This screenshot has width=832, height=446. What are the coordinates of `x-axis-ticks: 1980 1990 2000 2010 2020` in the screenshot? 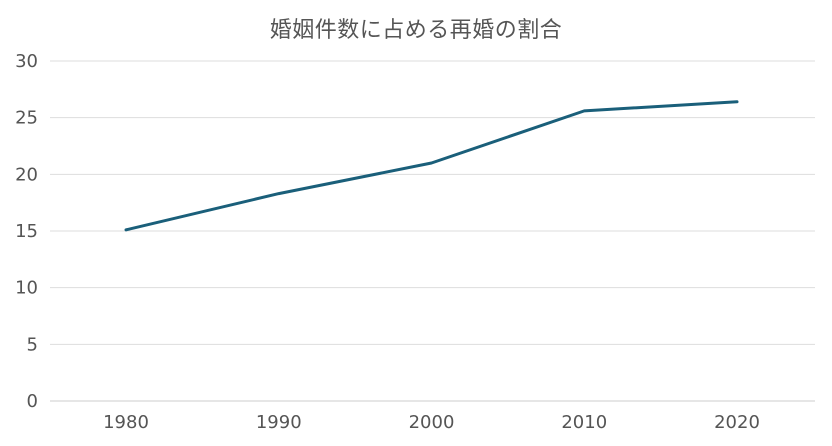 It's located at (431, 422).